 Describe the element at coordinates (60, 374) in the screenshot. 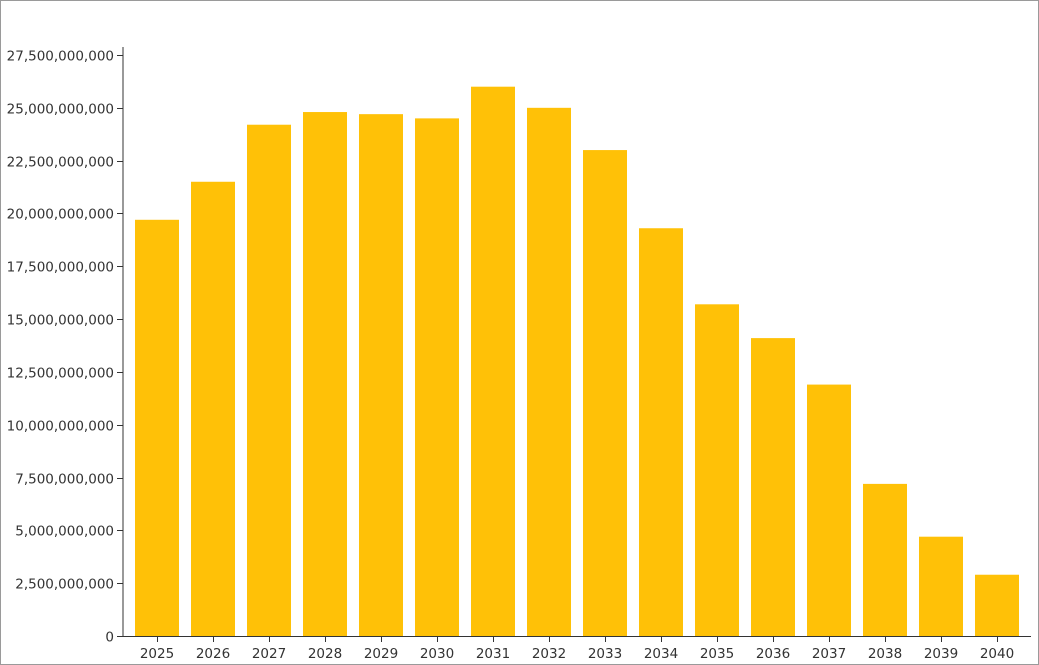

I see `y-tick-label: 12,500,000,000` at that location.